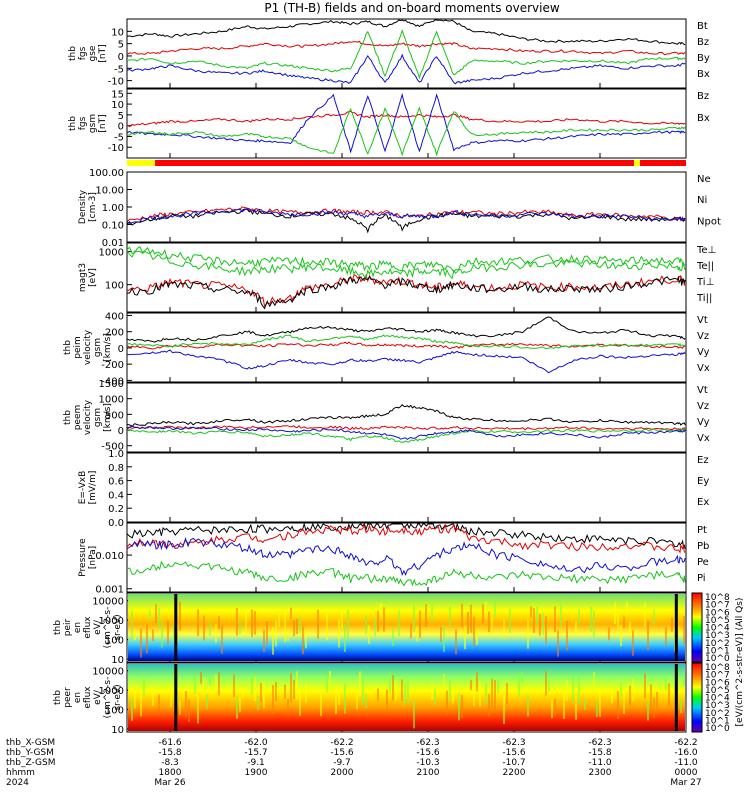  What do you see at coordinates (119, 69) in the screenshot?
I see `y-tick-label: -5` at bounding box center [119, 69].